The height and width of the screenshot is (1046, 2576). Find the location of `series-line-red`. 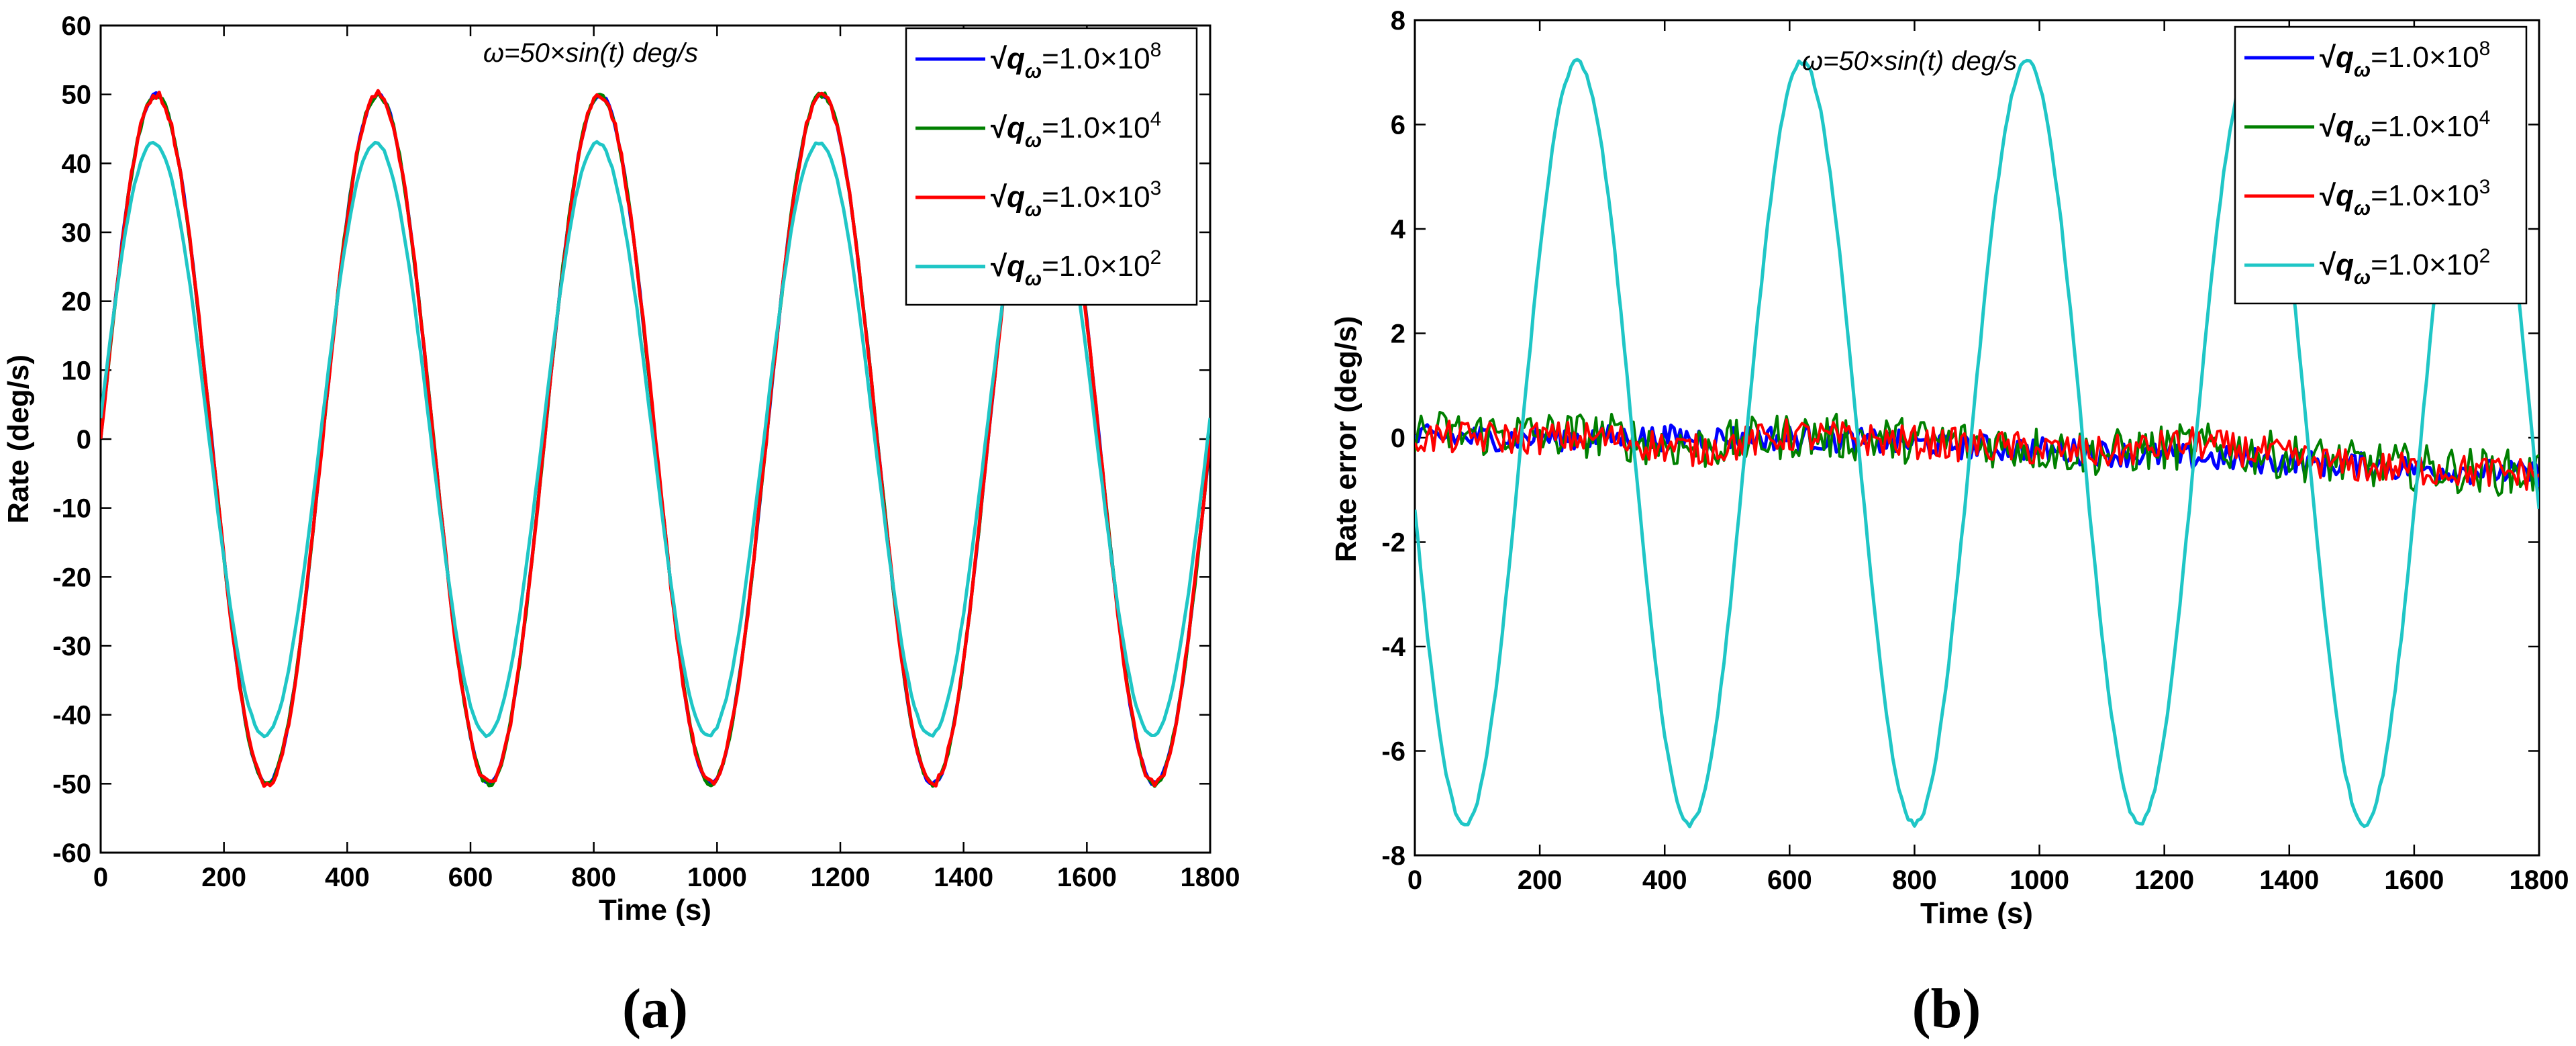

series-line-red is located at coordinates (1977, 455).